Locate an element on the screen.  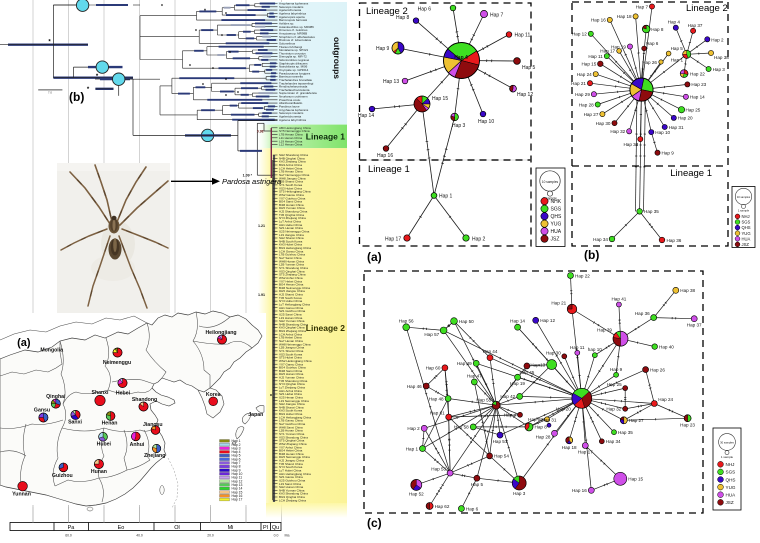
svg-text: 1.91 is located at coordinates (261, 295).